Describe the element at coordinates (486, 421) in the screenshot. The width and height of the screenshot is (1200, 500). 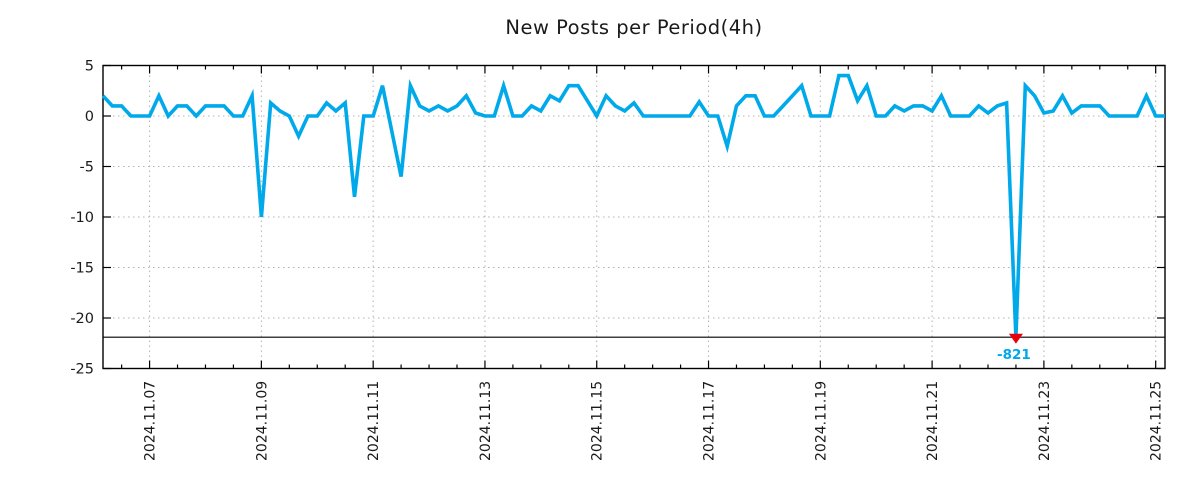
I see `x-tick-label: 2024.11.13` at that location.